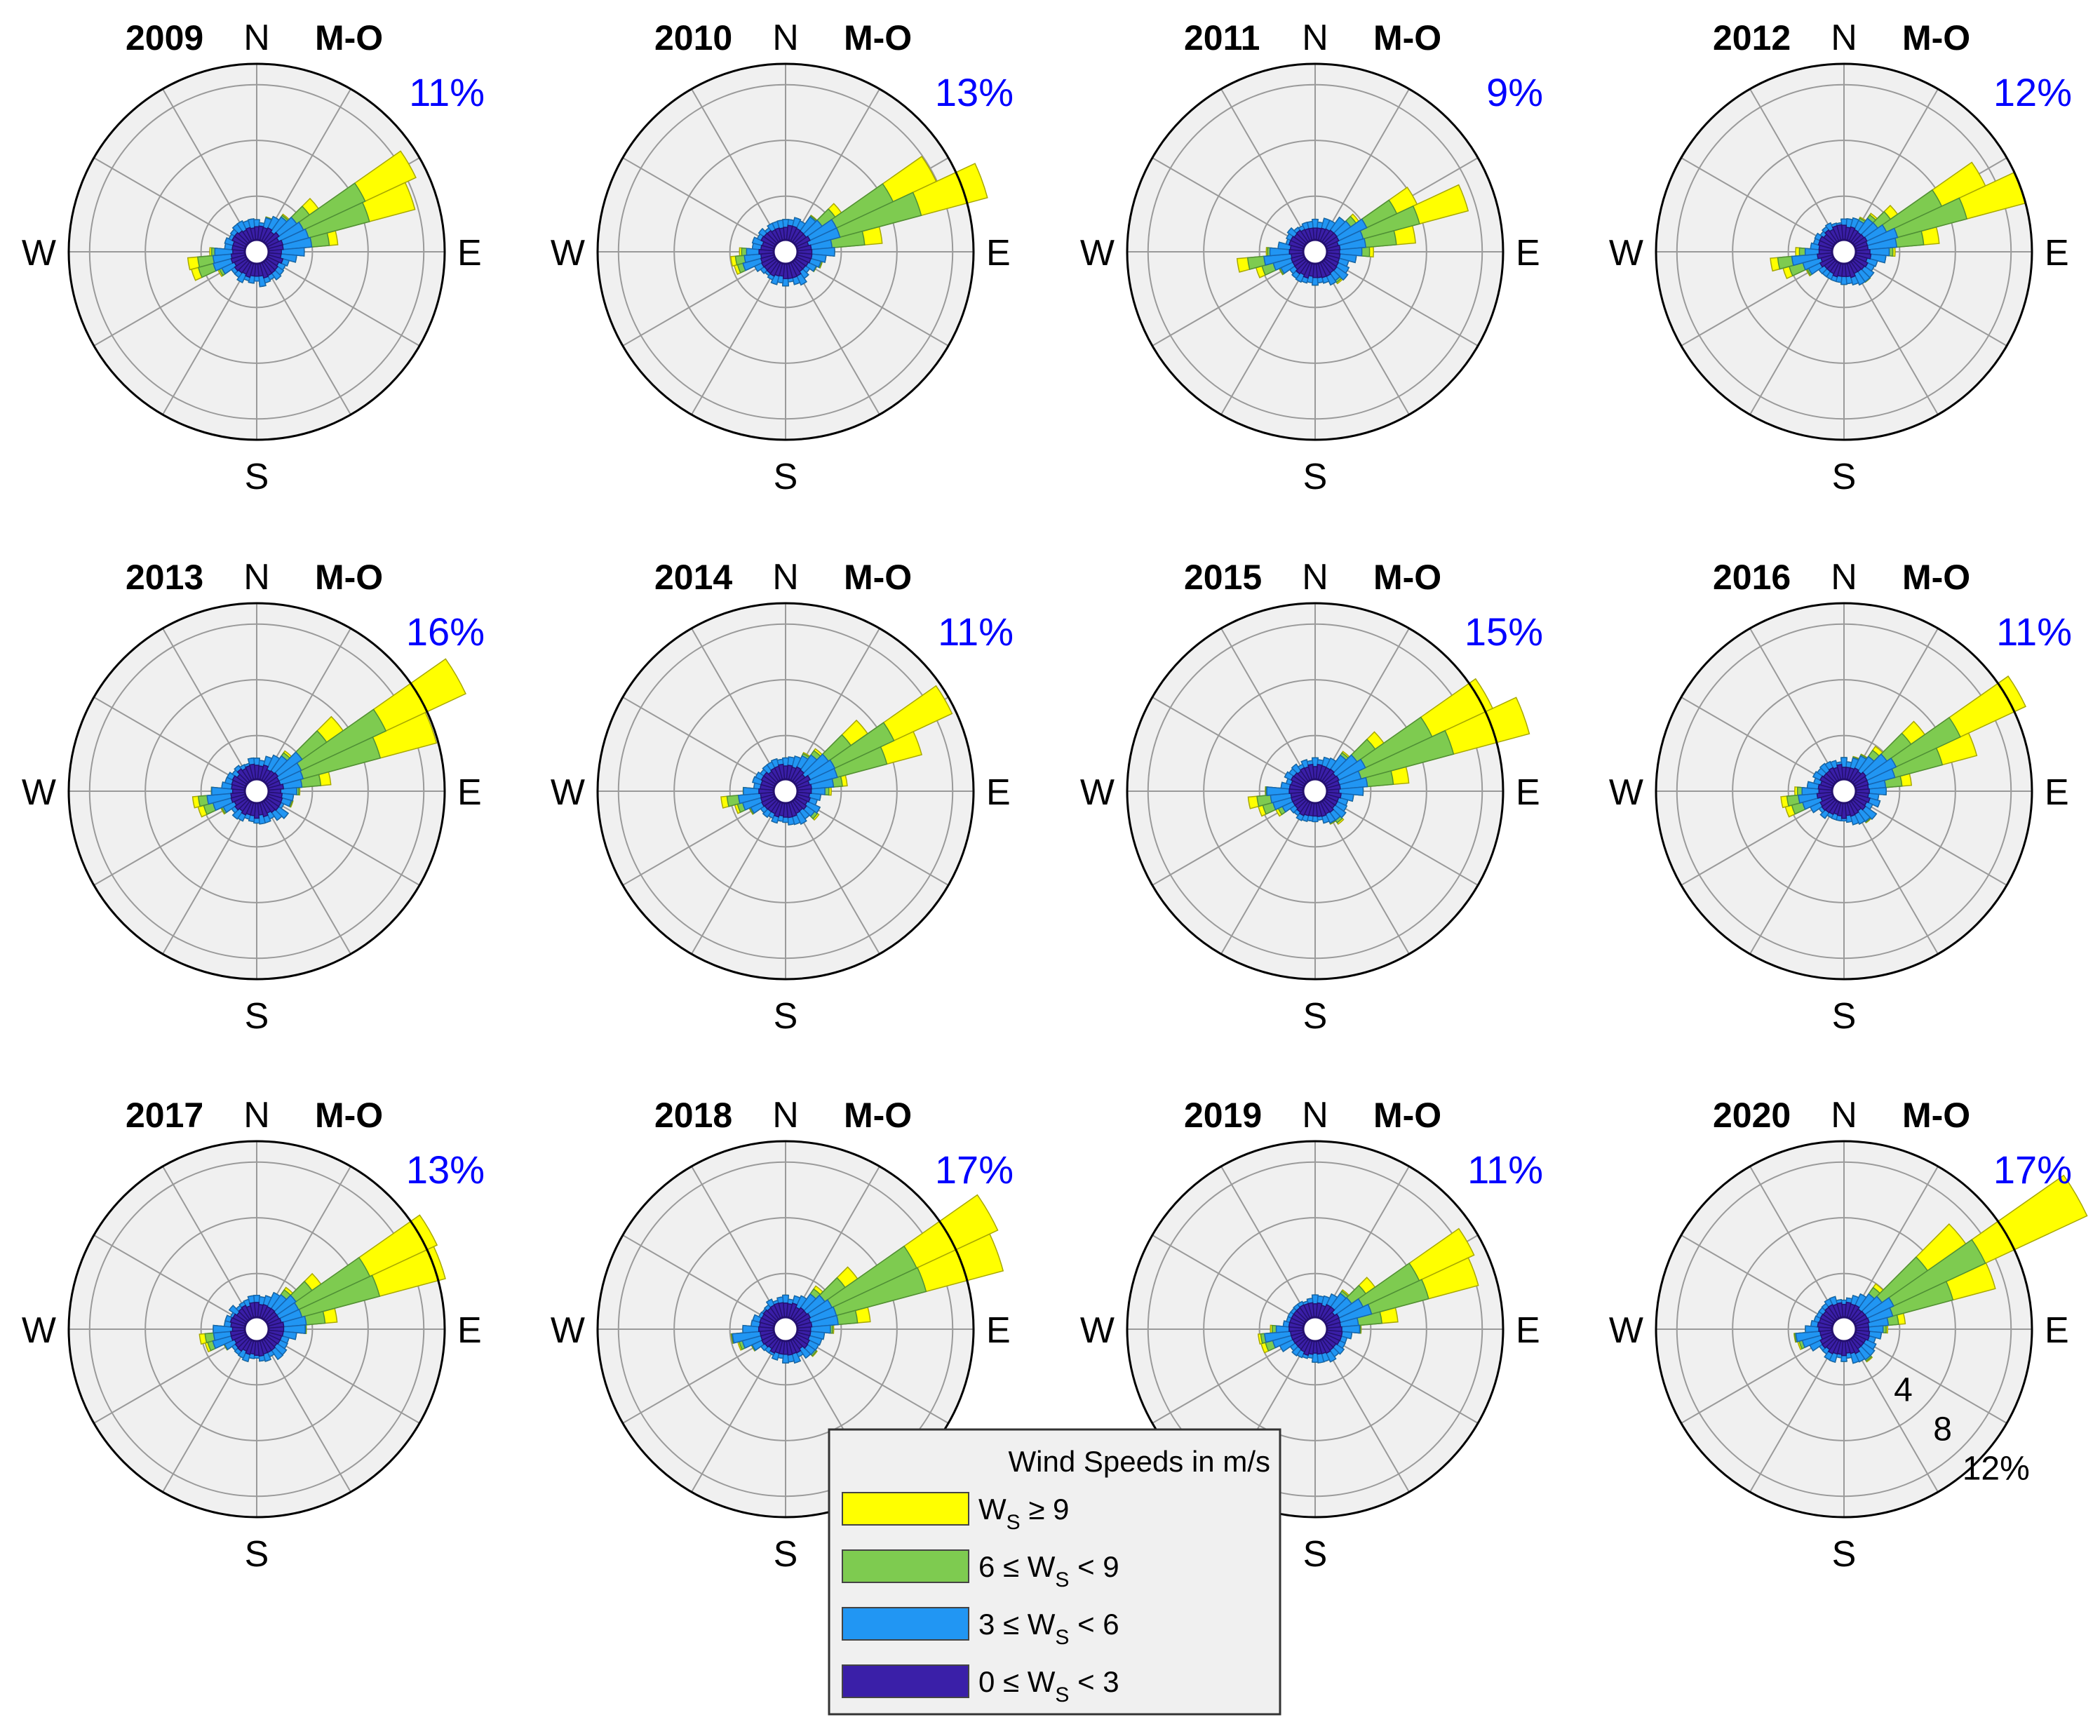 Image resolution: width=2100 pixels, height=1736 pixels. I want to click on wind-rose-panel-2015: 2015 M-O N E S W 15%, so click(1311, 797).